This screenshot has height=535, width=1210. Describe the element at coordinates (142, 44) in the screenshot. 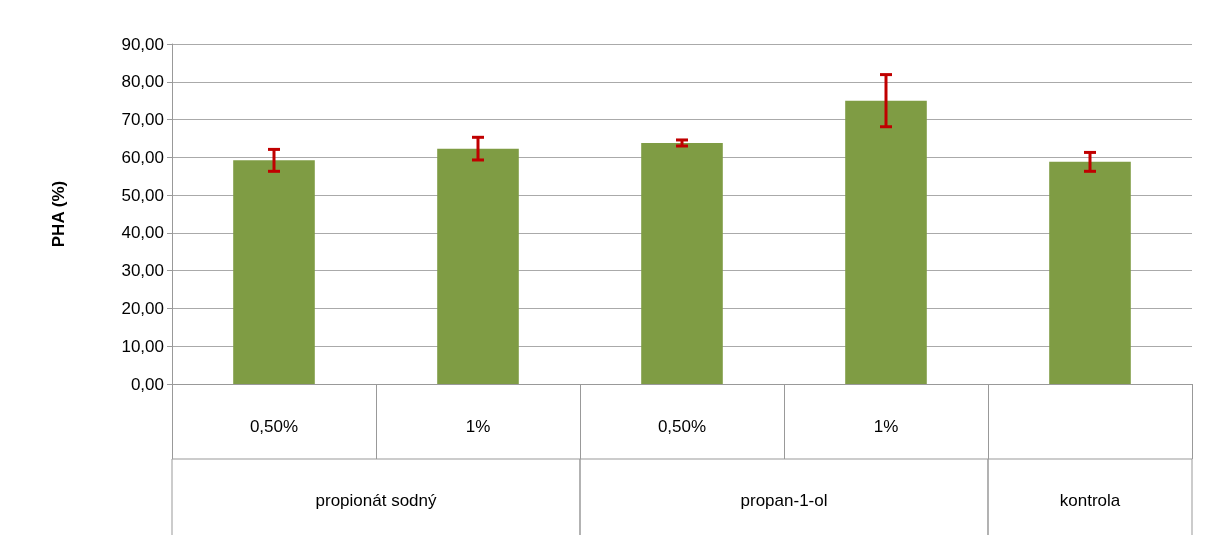

I see `y-tick-label: 90,00` at that location.